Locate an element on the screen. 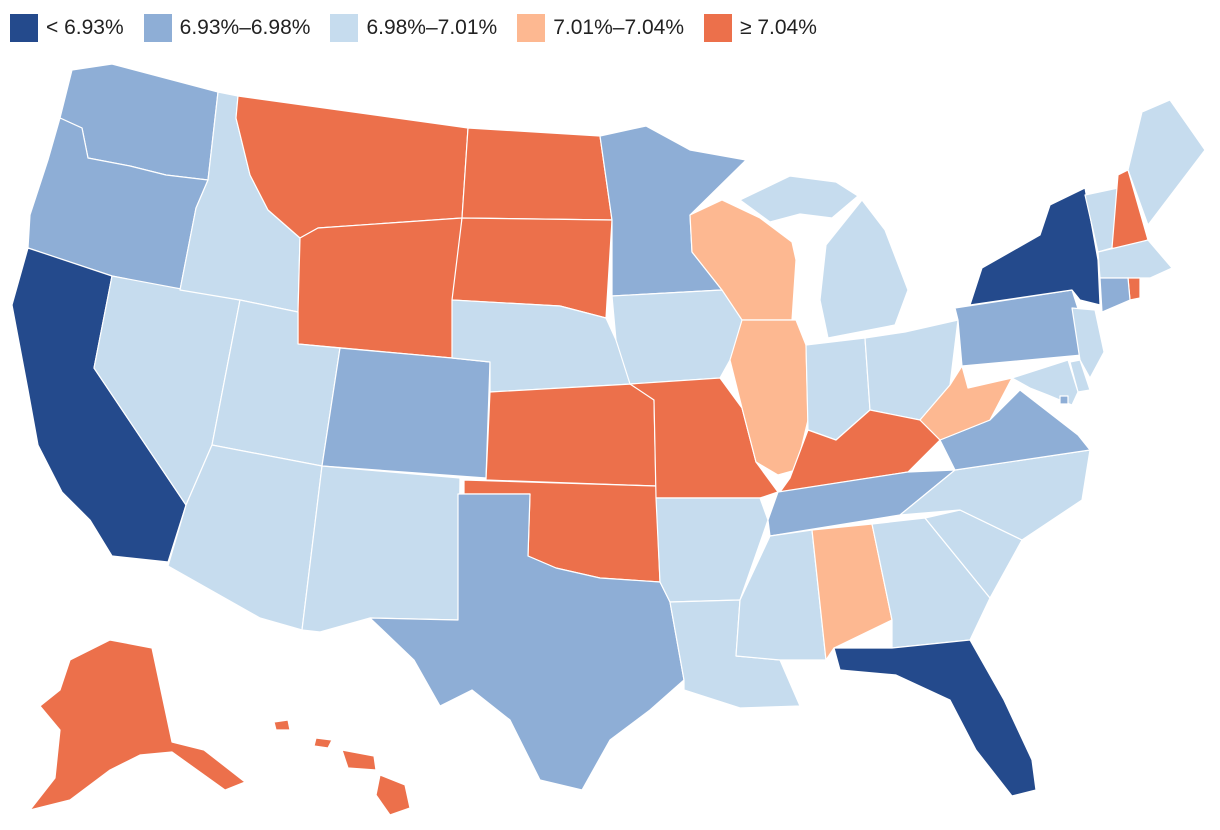 This screenshot has width=1220, height=830. state-MA is located at coordinates (1135, 259).